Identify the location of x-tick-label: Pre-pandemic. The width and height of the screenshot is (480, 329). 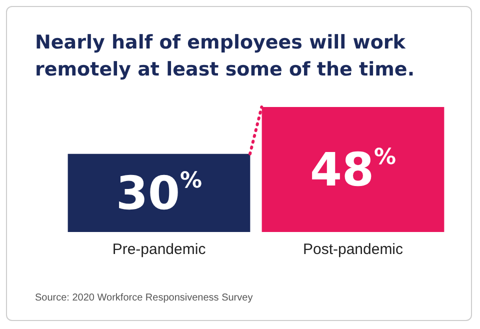
(159, 249).